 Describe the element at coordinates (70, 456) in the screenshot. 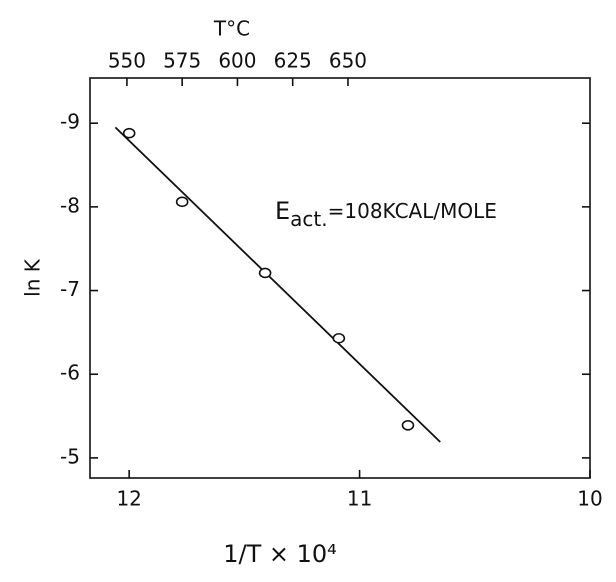

I see `y-tick-label: -5` at that location.